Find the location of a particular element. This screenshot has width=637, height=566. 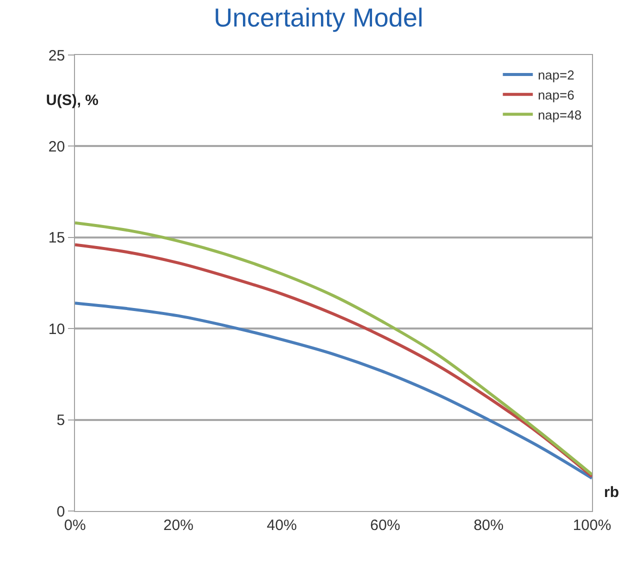

x-axis-title: rb is located at coordinates (611, 492).